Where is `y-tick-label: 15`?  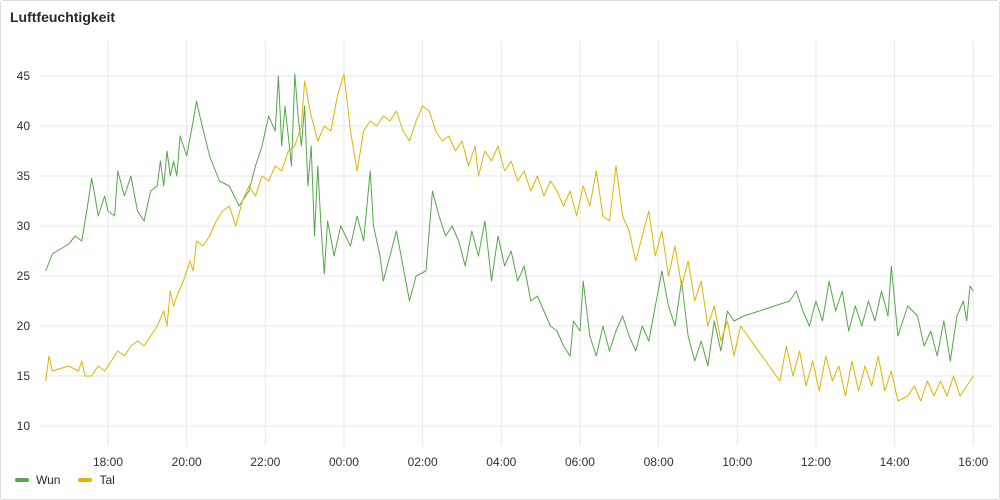 y-tick-label: 15 is located at coordinates (24, 376).